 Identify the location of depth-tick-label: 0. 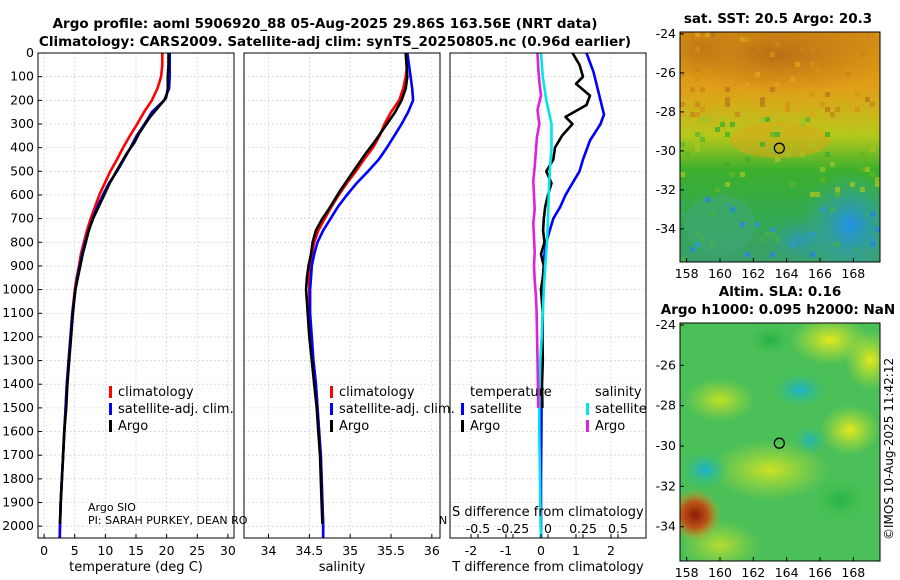
(30, 52).